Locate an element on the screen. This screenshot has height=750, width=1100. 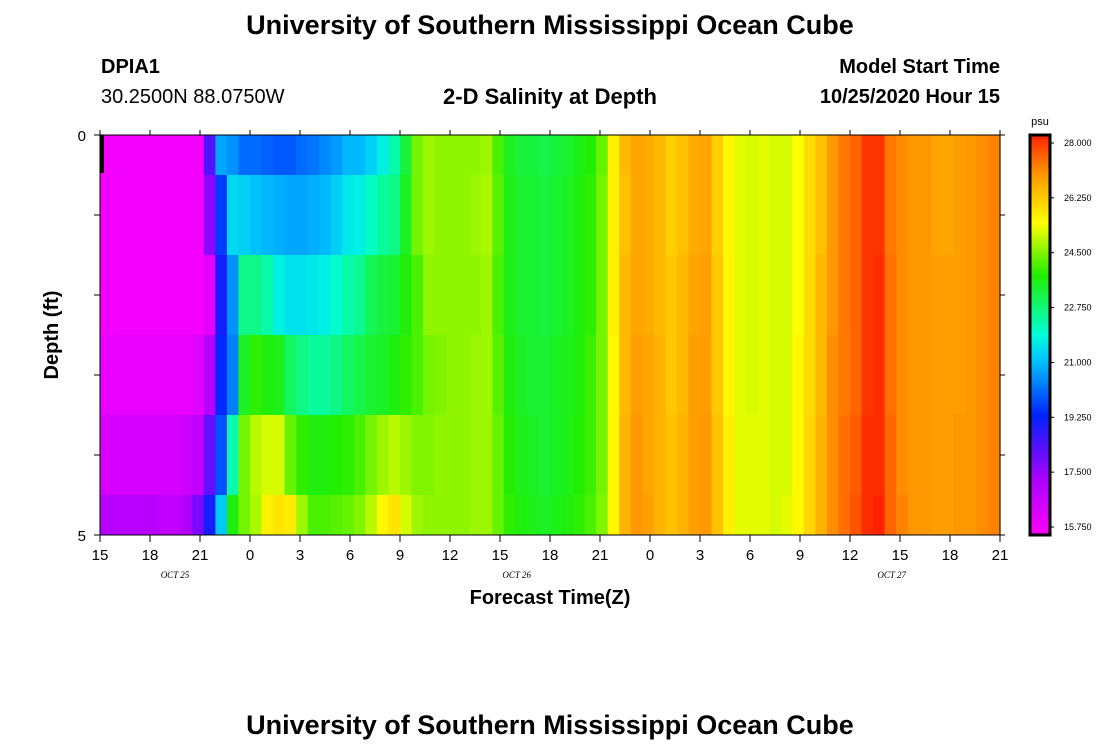
x-tick-label: 6 is located at coordinates (750, 555).